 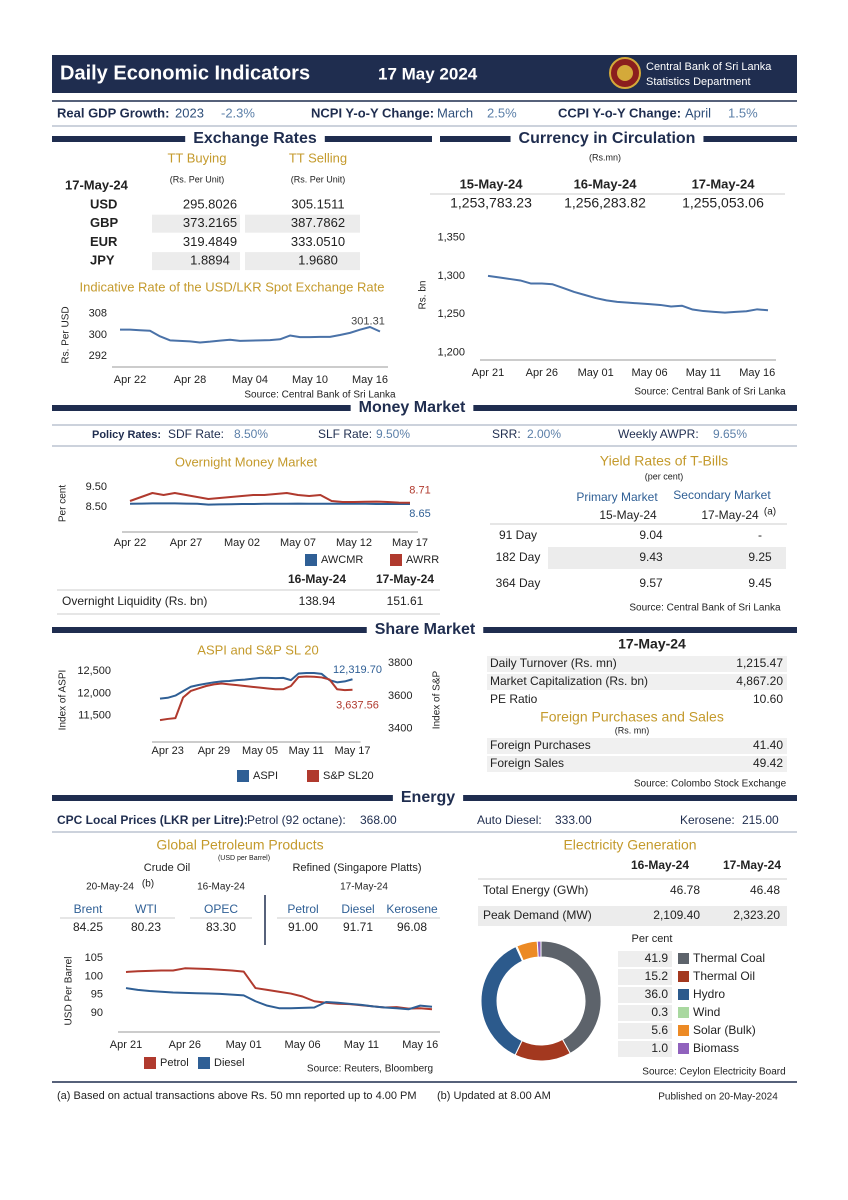 What do you see at coordinates (729, 958) in the screenshot?
I see `legend-label: Thermal Coal` at bounding box center [729, 958].